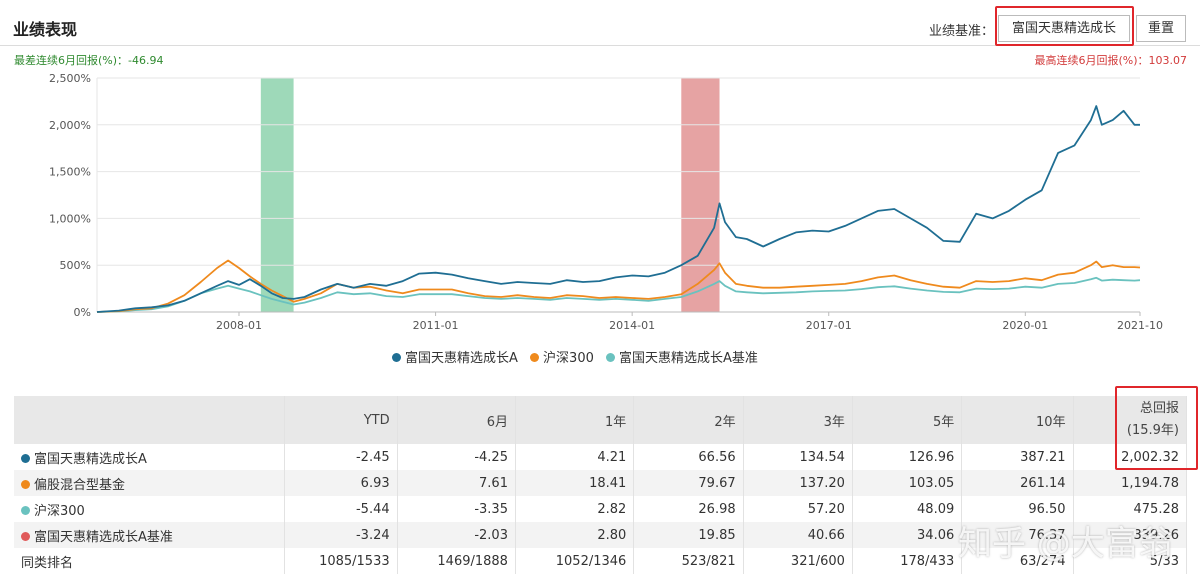  I want to click on table-cell: 19.85, so click(688, 535).